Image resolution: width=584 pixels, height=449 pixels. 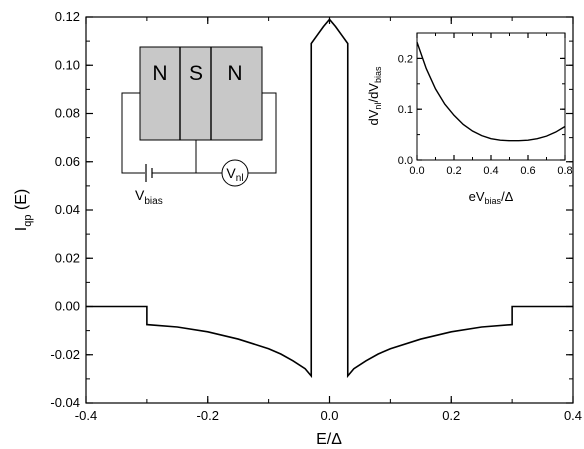 What do you see at coordinates (564, 171) in the screenshot?
I see `x-tick-label: 0.8` at bounding box center [564, 171].